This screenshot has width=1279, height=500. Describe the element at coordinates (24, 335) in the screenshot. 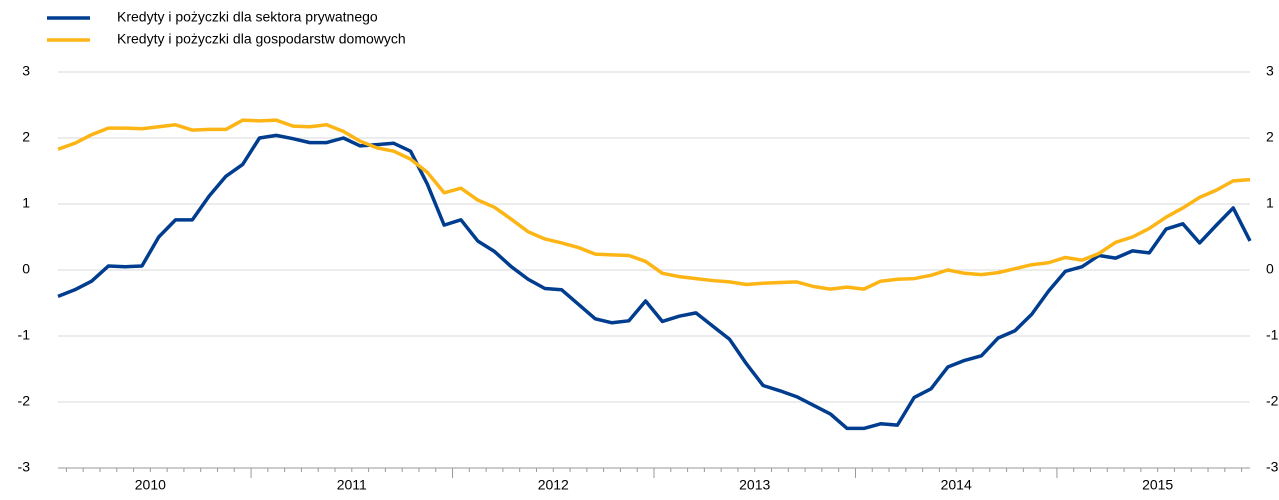

I see `y-tick-label: -1` at that location.